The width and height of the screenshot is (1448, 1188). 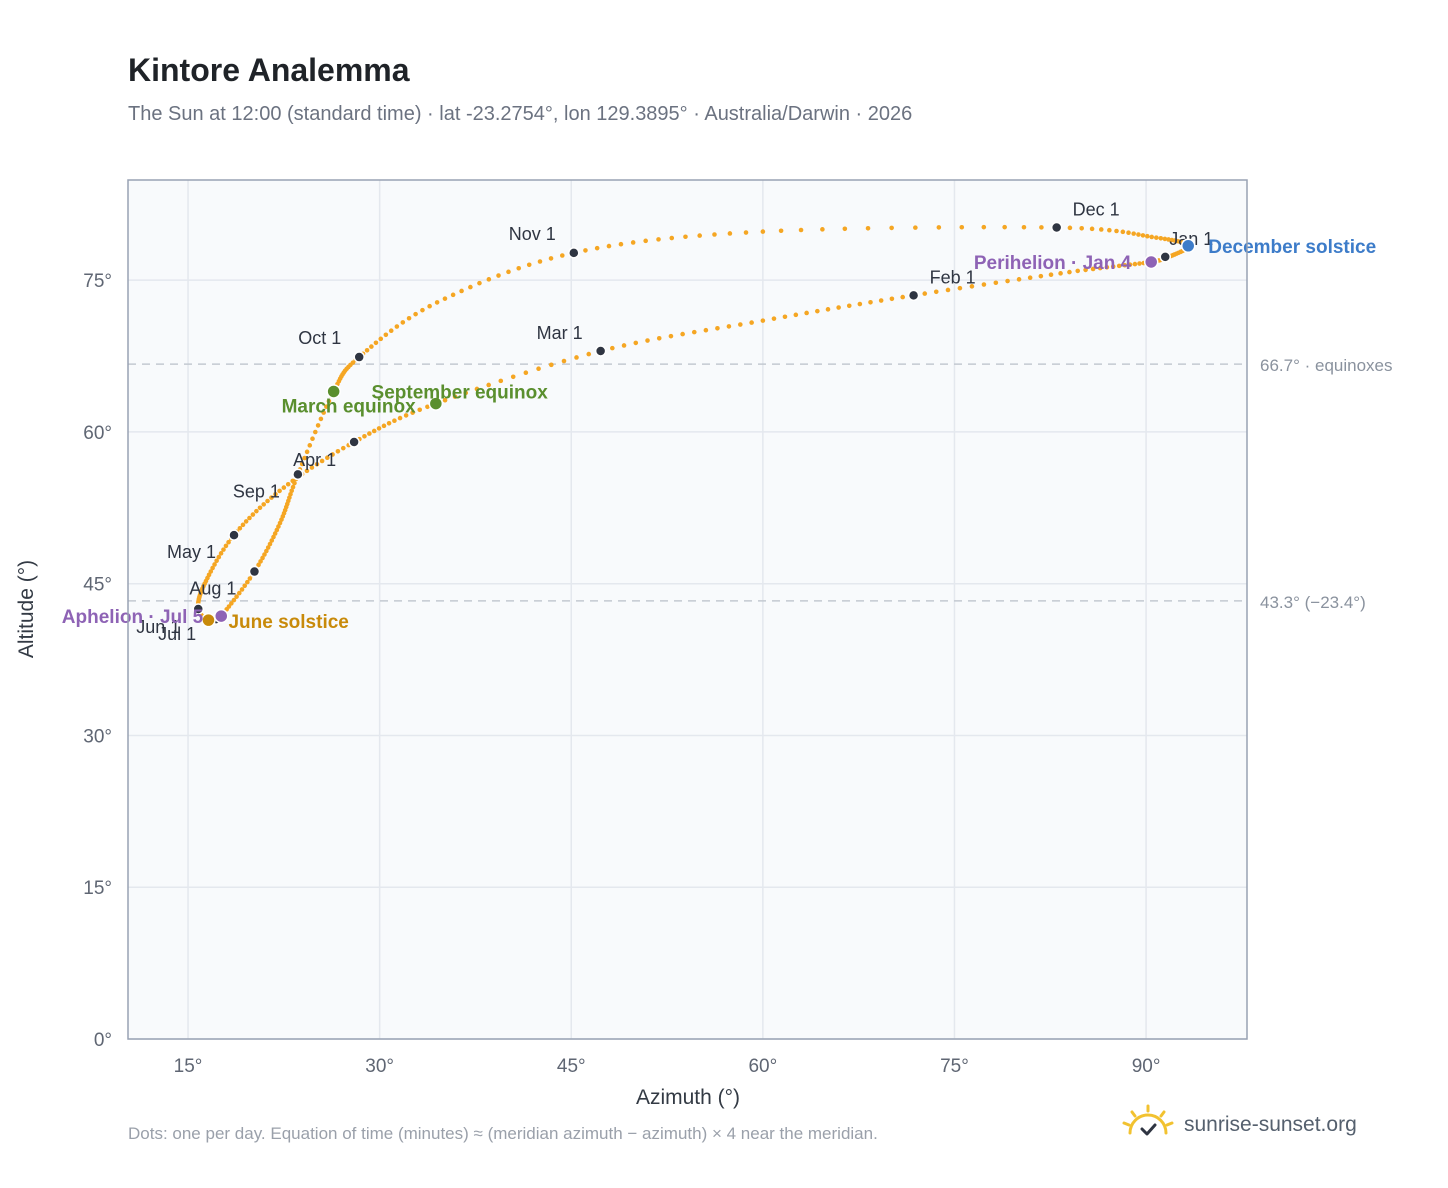 What do you see at coordinates (319, 338) in the screenshot?
I see `month-marker-label: Oct 1` at bounding box center [319, 338].